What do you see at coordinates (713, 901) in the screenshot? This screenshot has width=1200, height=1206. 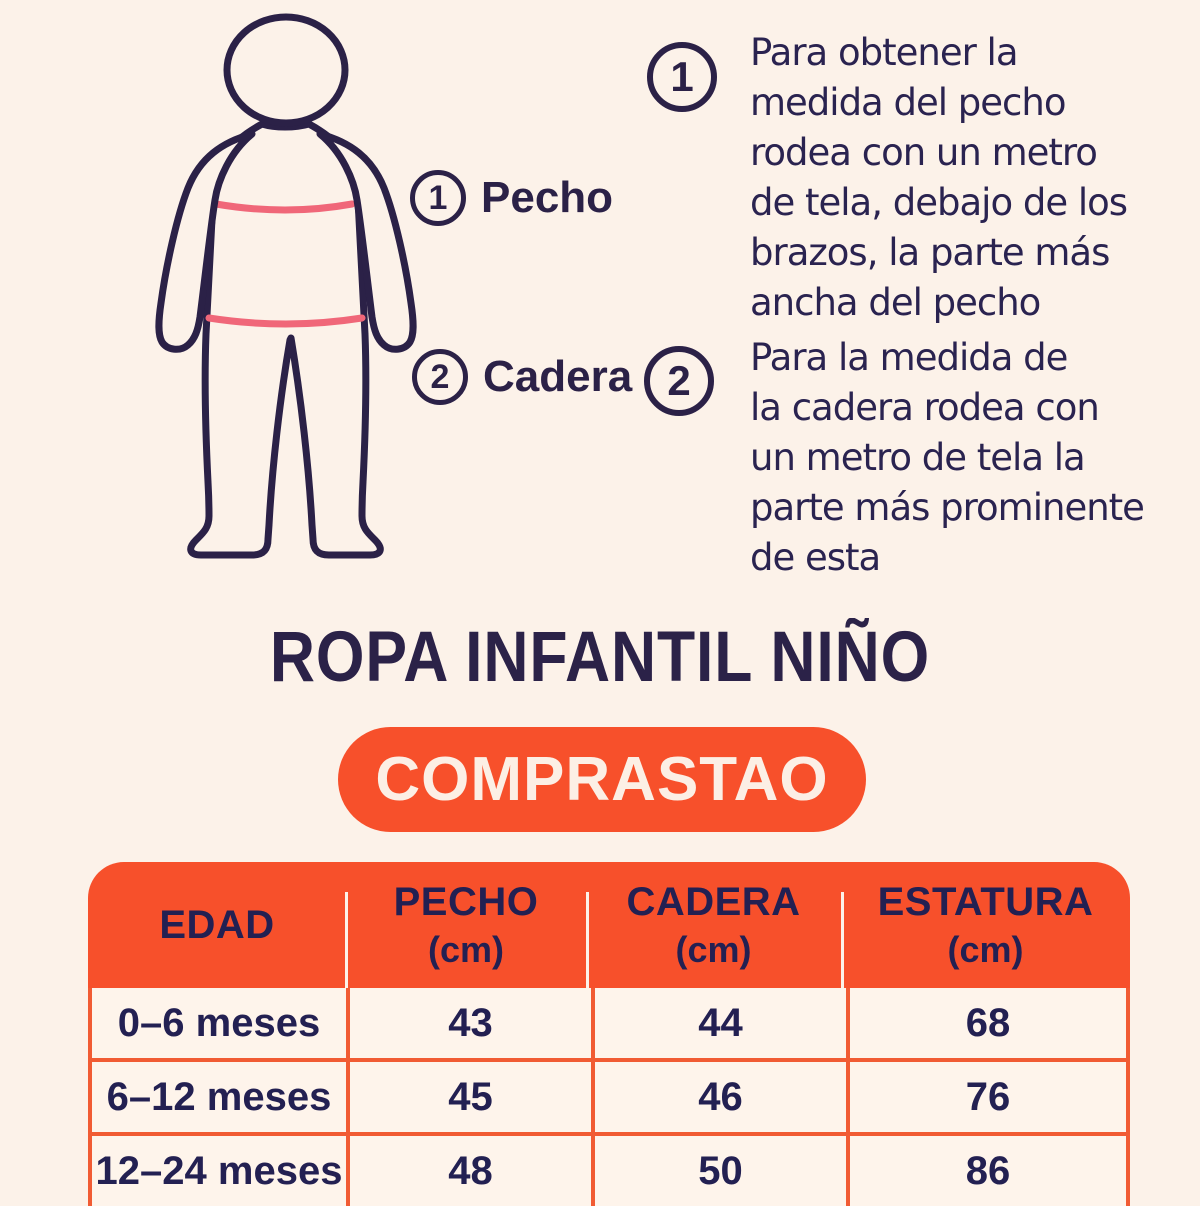 I see `header-cadera-label: CADERA` at bounding box center [713, 901].